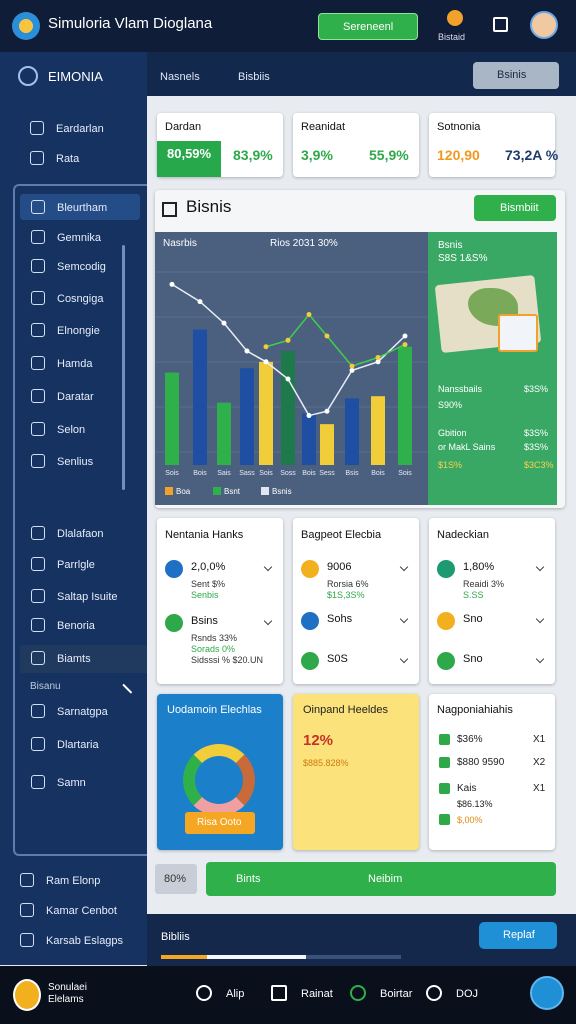 The image size is (576, 1024). I want to click on sidebar-active-item, so click(80, 207).